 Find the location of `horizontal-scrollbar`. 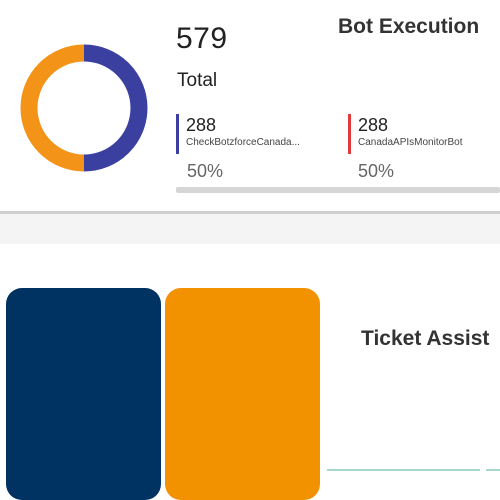

horizontal-scrollbar is located at coordinates (338, 190).